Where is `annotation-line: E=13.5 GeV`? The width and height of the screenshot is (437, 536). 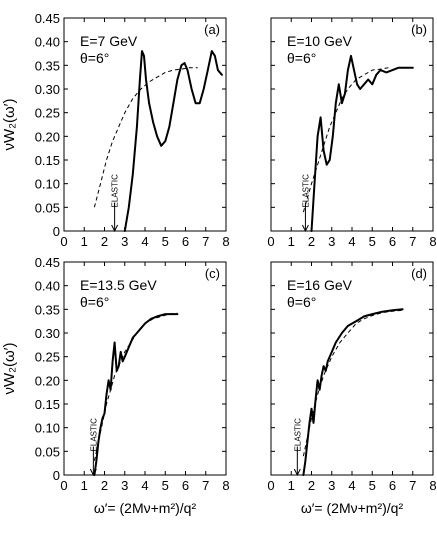
annotation-line: E=13.5 GeV is located at coordinates (118, 285).